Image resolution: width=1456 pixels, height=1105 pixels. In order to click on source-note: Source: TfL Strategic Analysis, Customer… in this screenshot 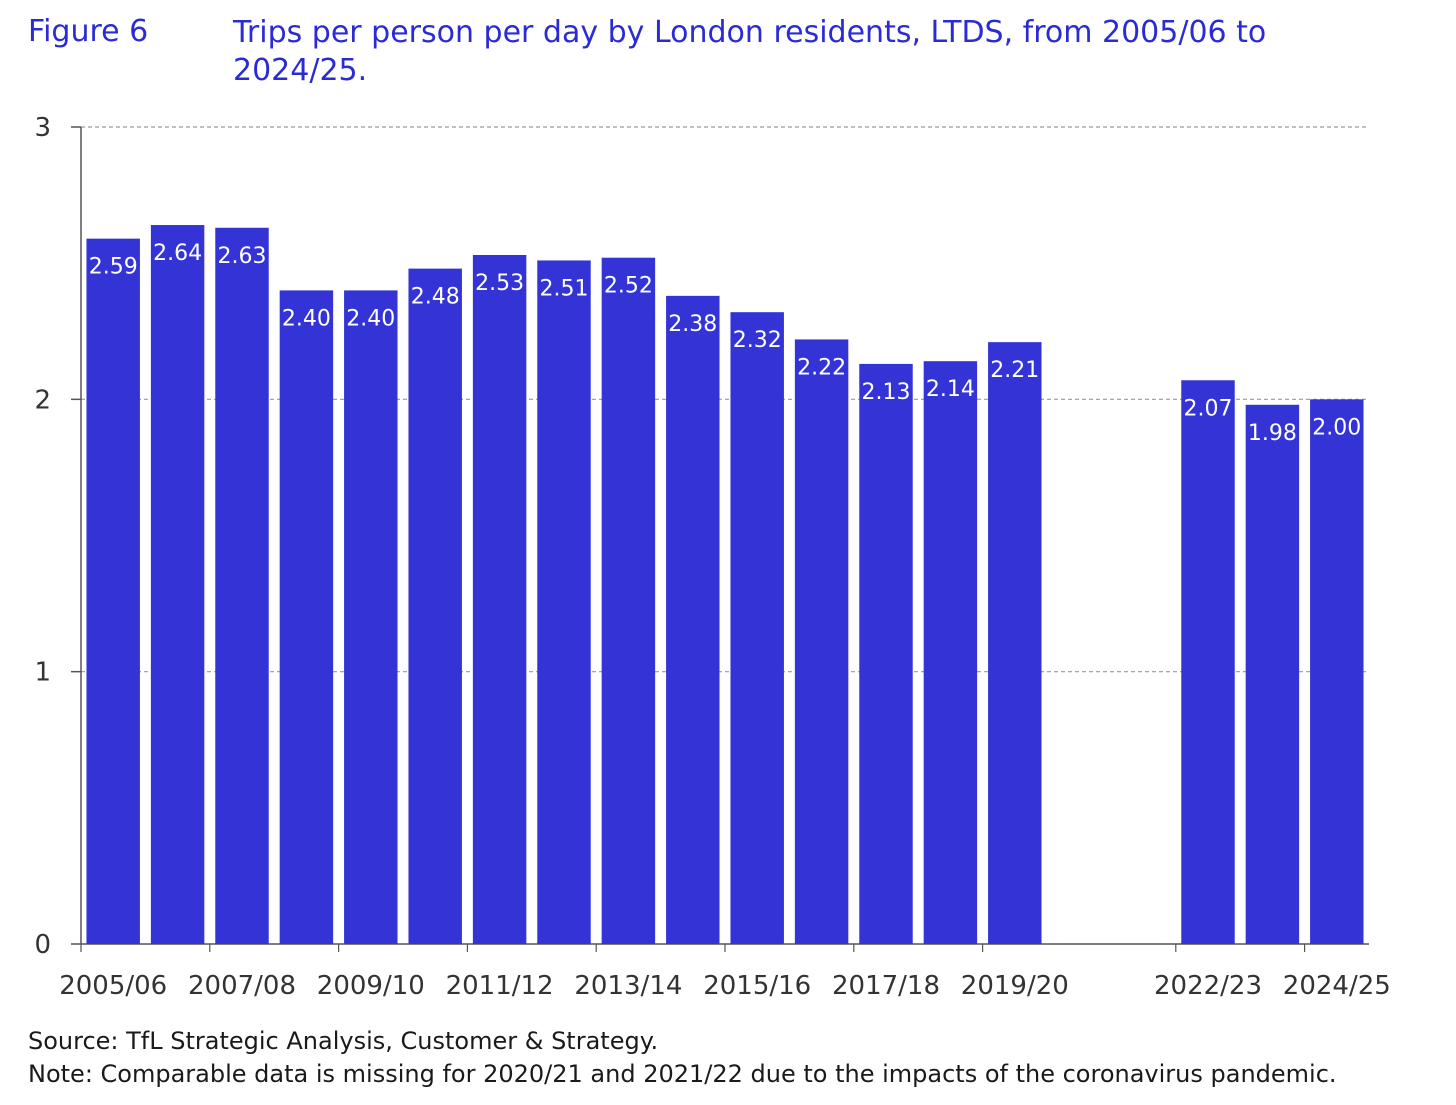, I will do `click(343, 1041)`.